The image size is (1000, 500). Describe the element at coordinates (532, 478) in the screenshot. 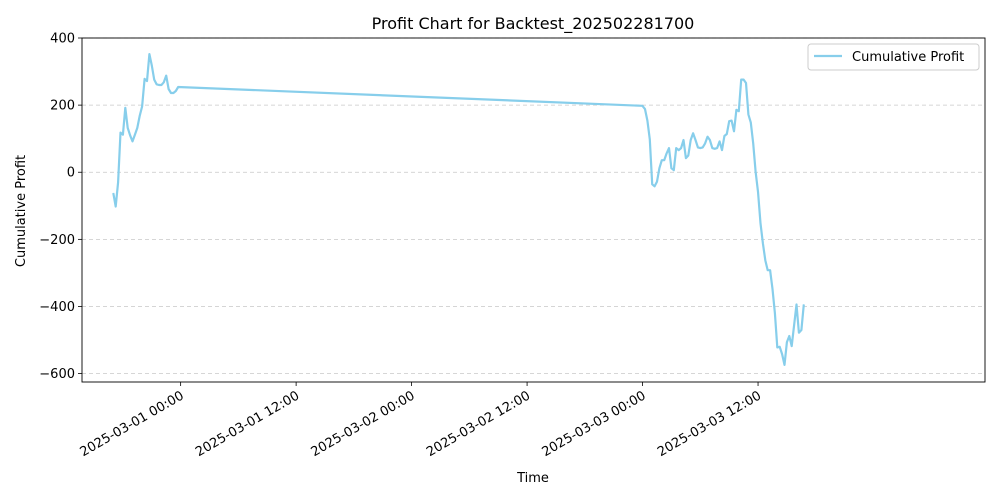

I see `x-axis-label: Time` at that location.